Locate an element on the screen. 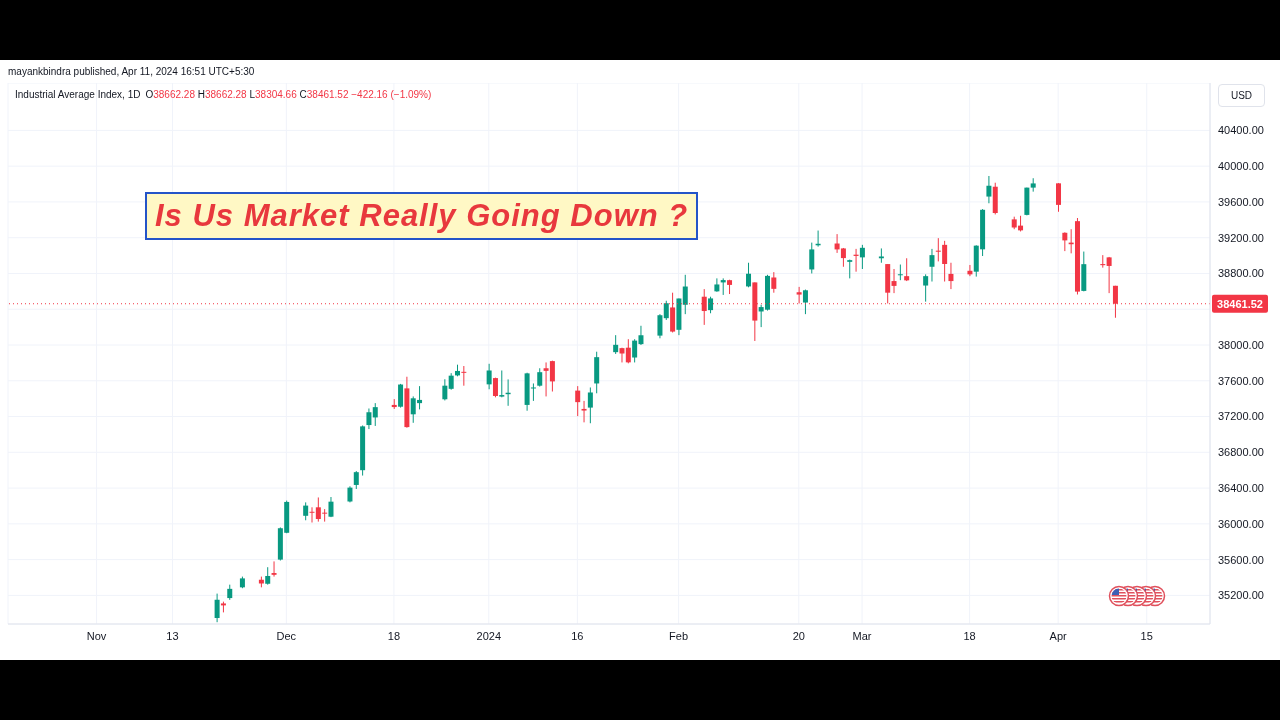  y-tick-label: 38800.00 is located at coordinates (1241, 273).